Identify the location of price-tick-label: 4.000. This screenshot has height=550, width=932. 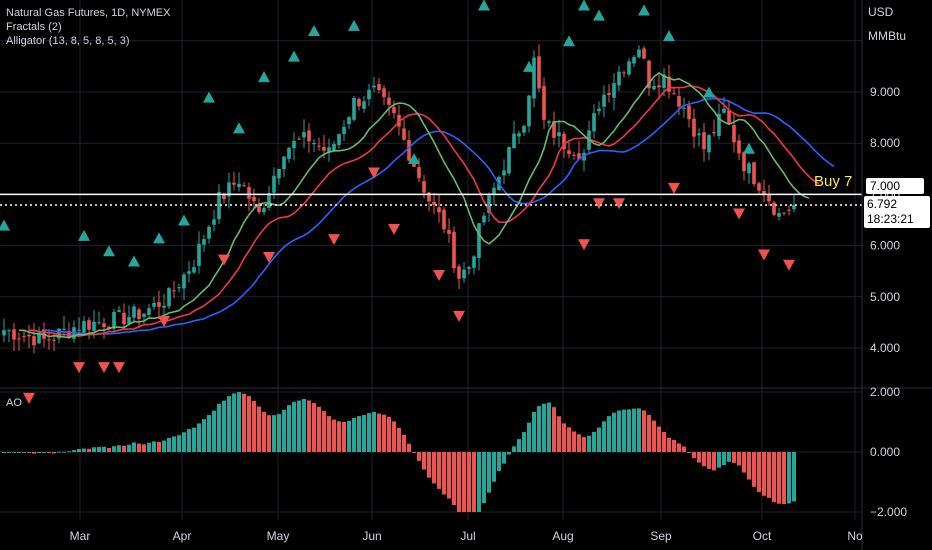
(885, 348).